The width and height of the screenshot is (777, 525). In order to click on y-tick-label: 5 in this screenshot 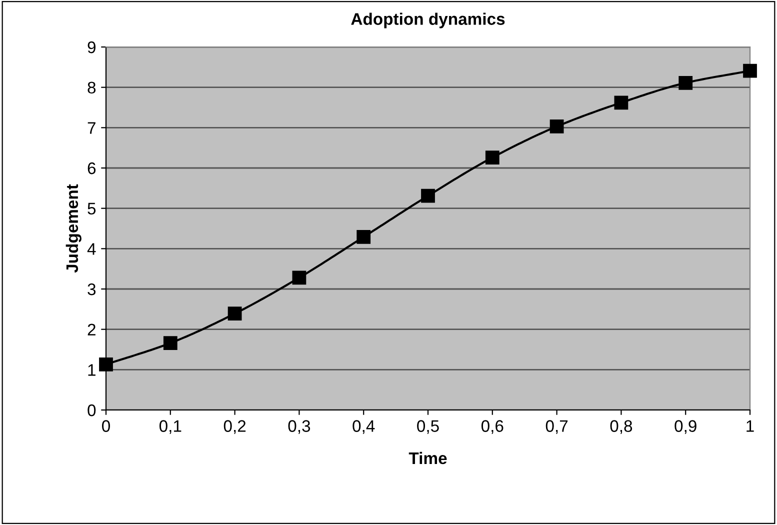, I will do `click(92, 208)`.